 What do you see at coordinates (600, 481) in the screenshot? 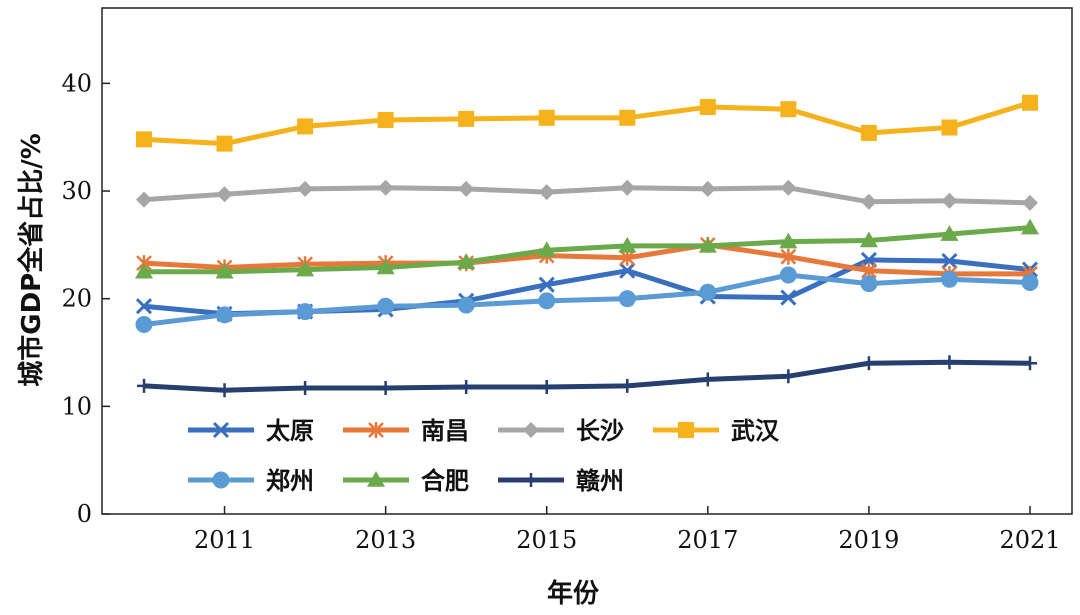
I see `legend-label: 赣州` at bounding box center [600, 481].